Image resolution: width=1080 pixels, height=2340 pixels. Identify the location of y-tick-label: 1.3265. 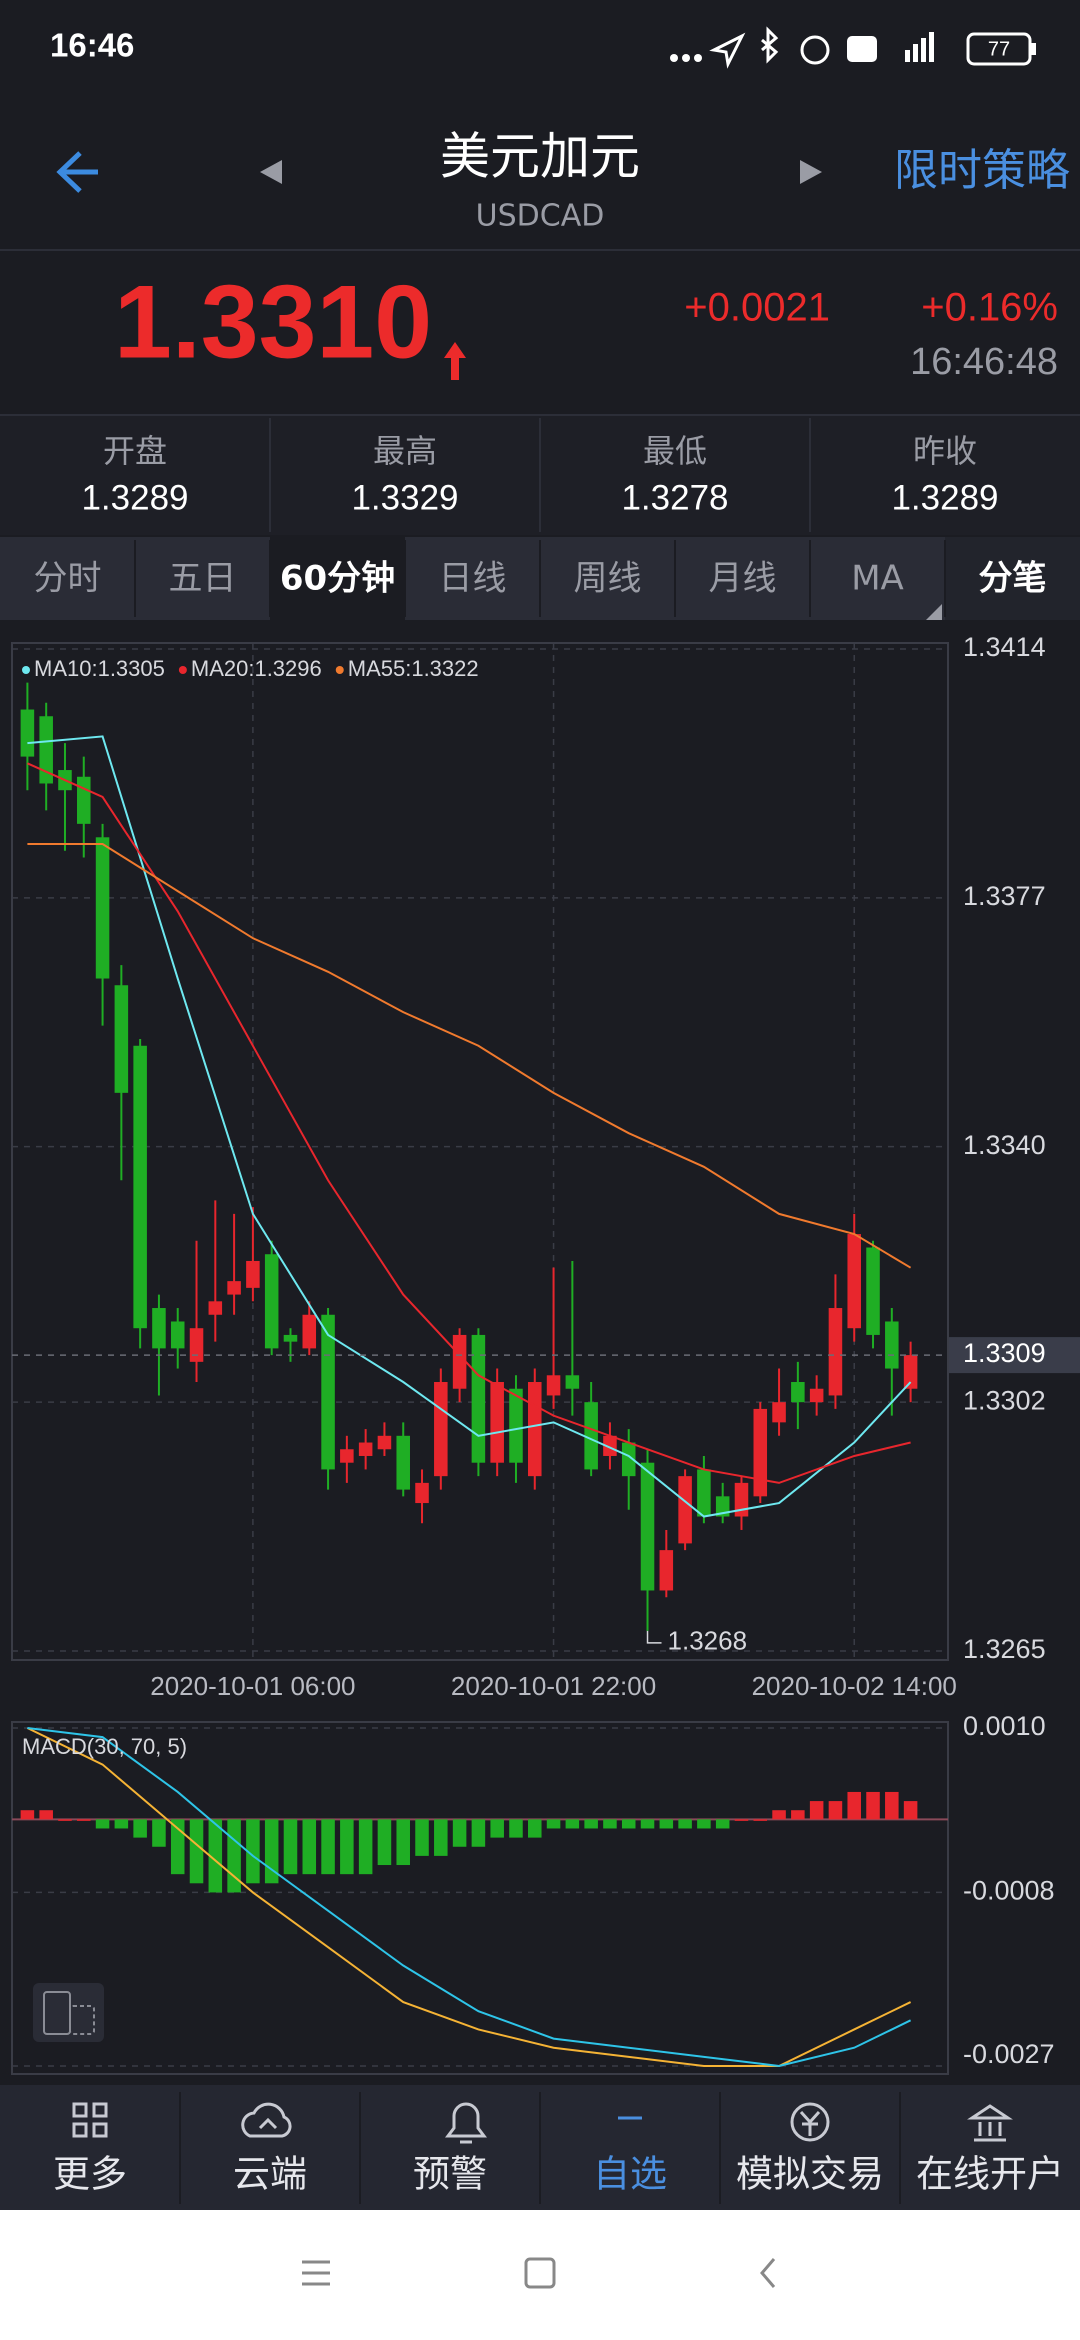
(1004, 1649).